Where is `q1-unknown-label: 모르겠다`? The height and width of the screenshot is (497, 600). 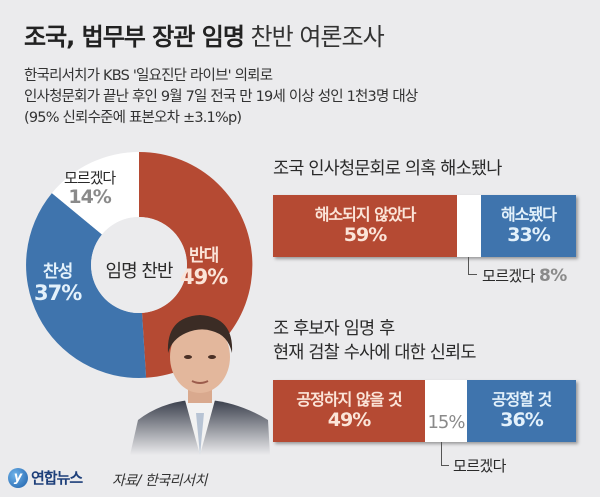 q1-unknown-label: 모르겠다 is located at coordinates (508, 276).